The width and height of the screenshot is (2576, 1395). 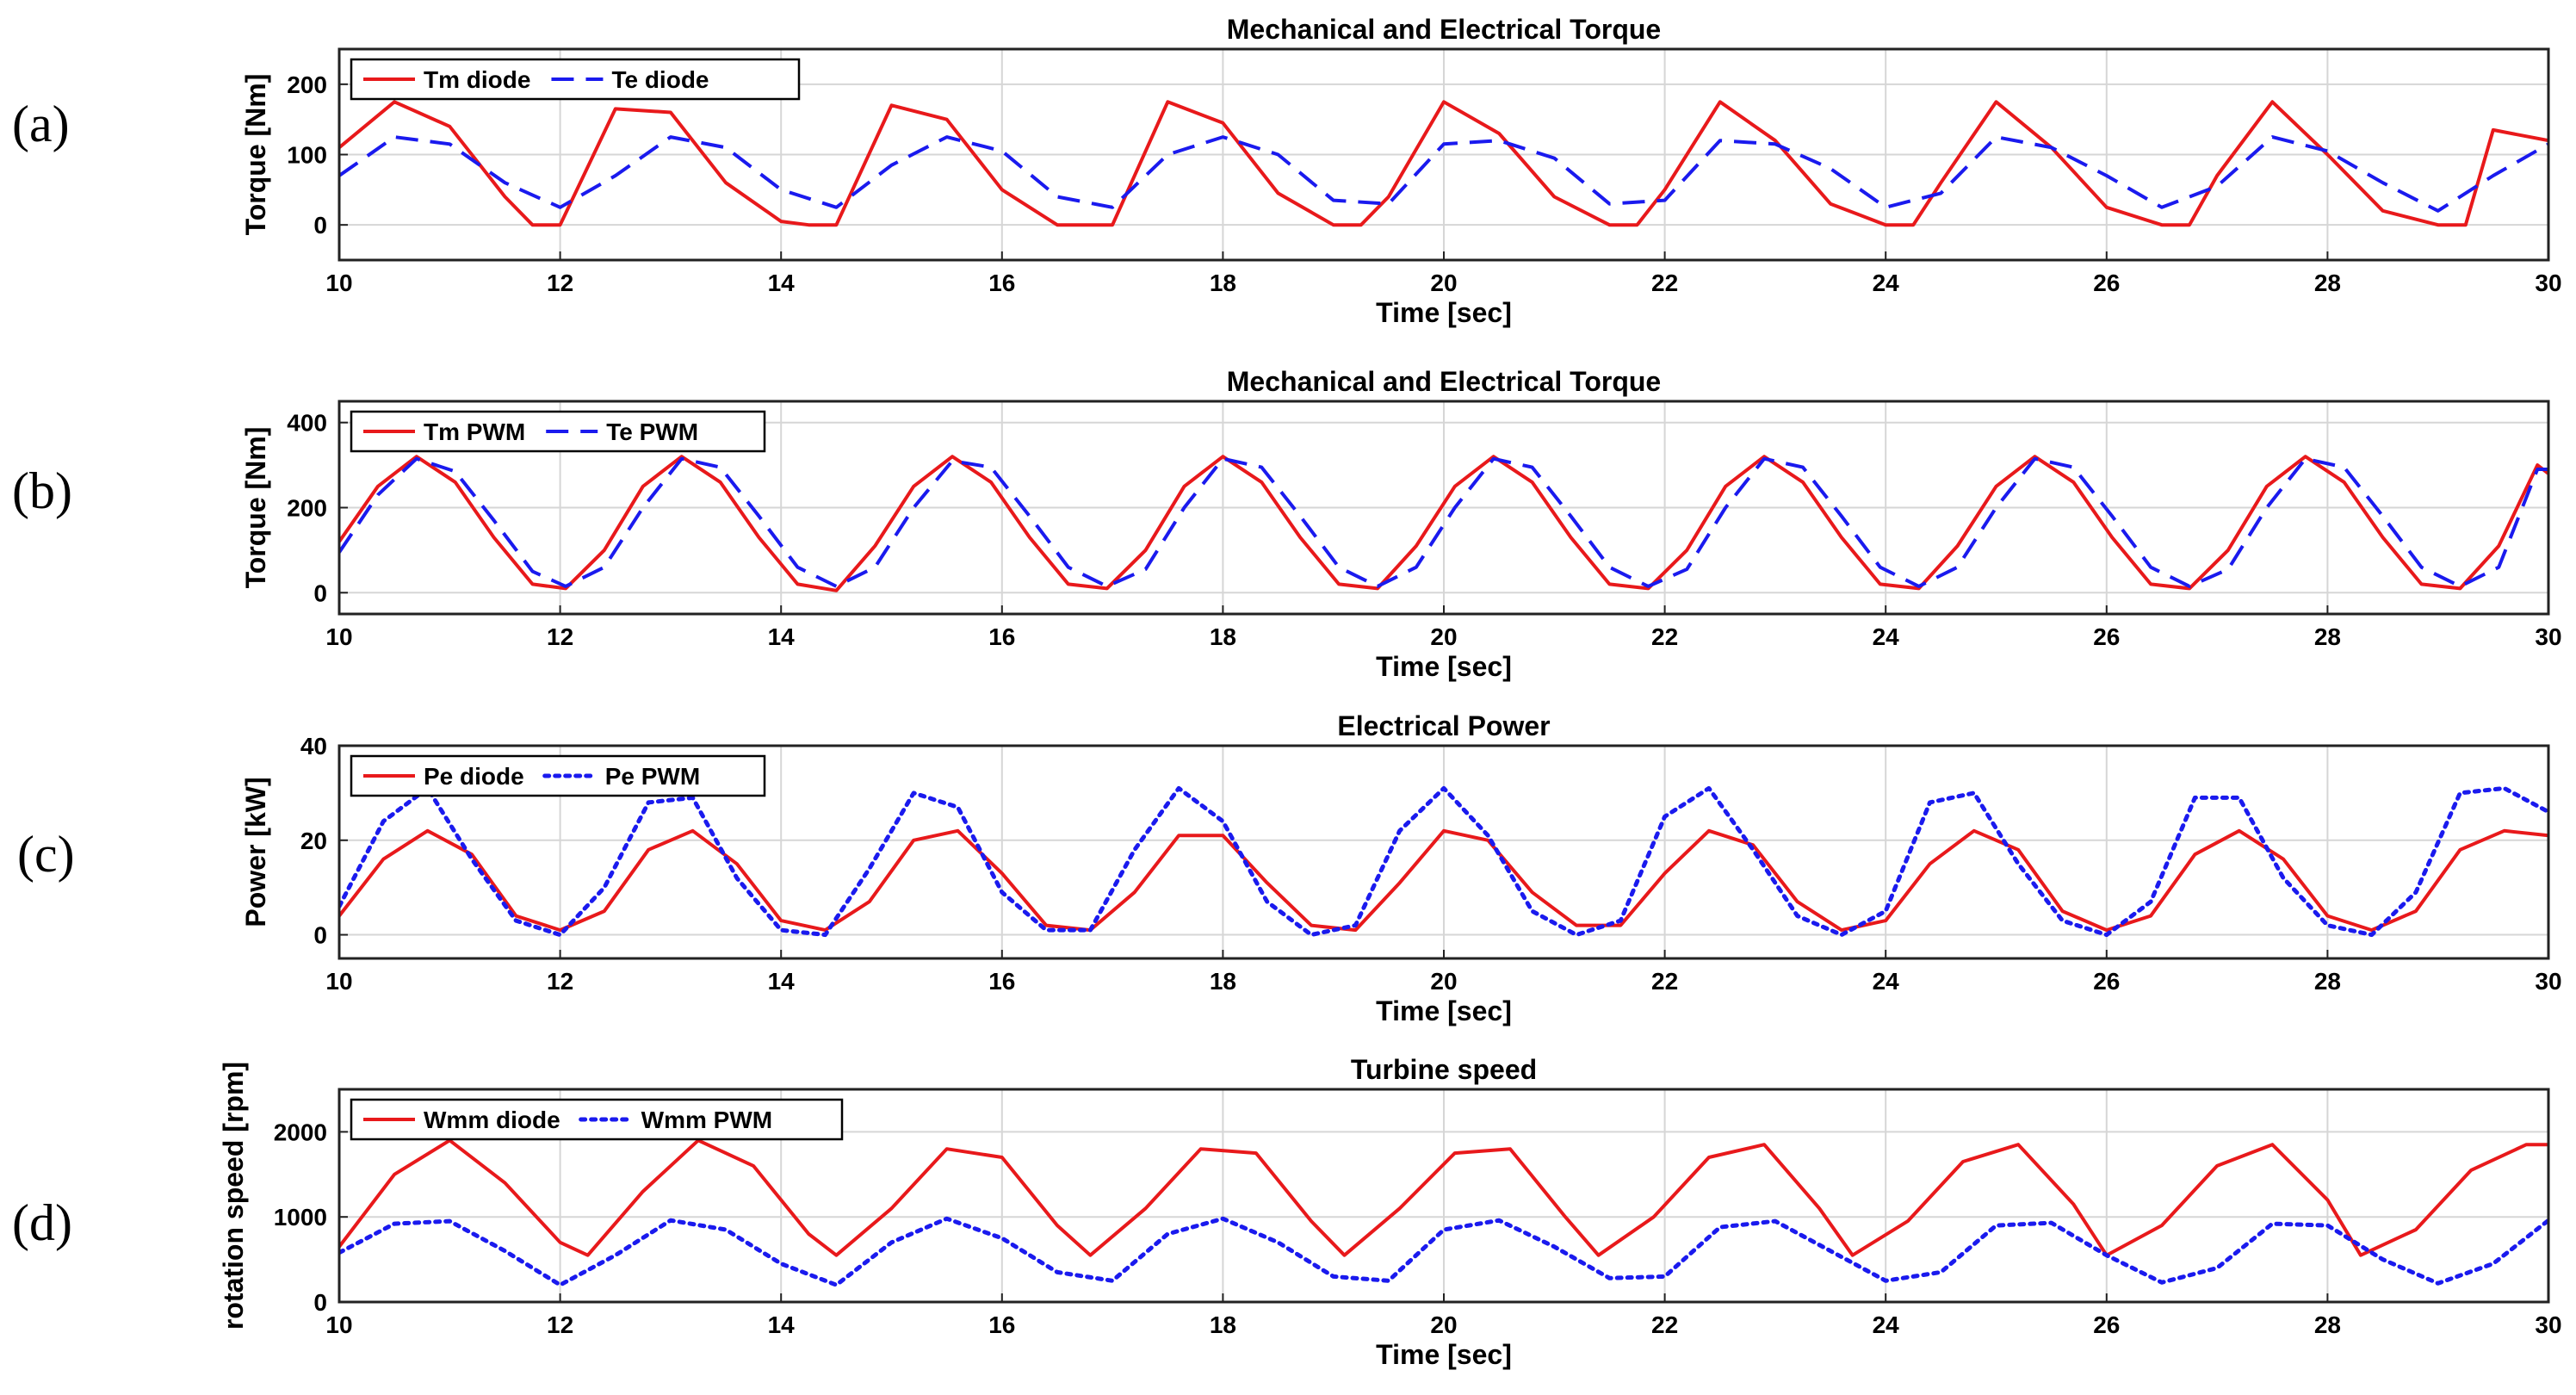 I want to click on chart-3-x-tick-label-5: 20, so click(x=1444, y=982).